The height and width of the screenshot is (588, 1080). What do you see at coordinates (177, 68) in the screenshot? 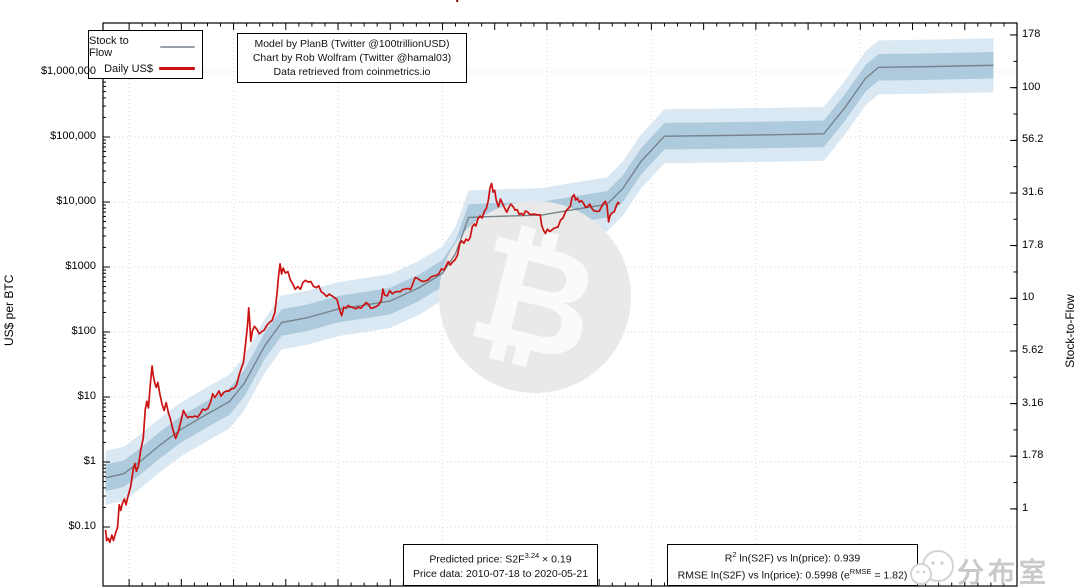
I see `legend-line-sample-red` at bounding box center [177, 68].